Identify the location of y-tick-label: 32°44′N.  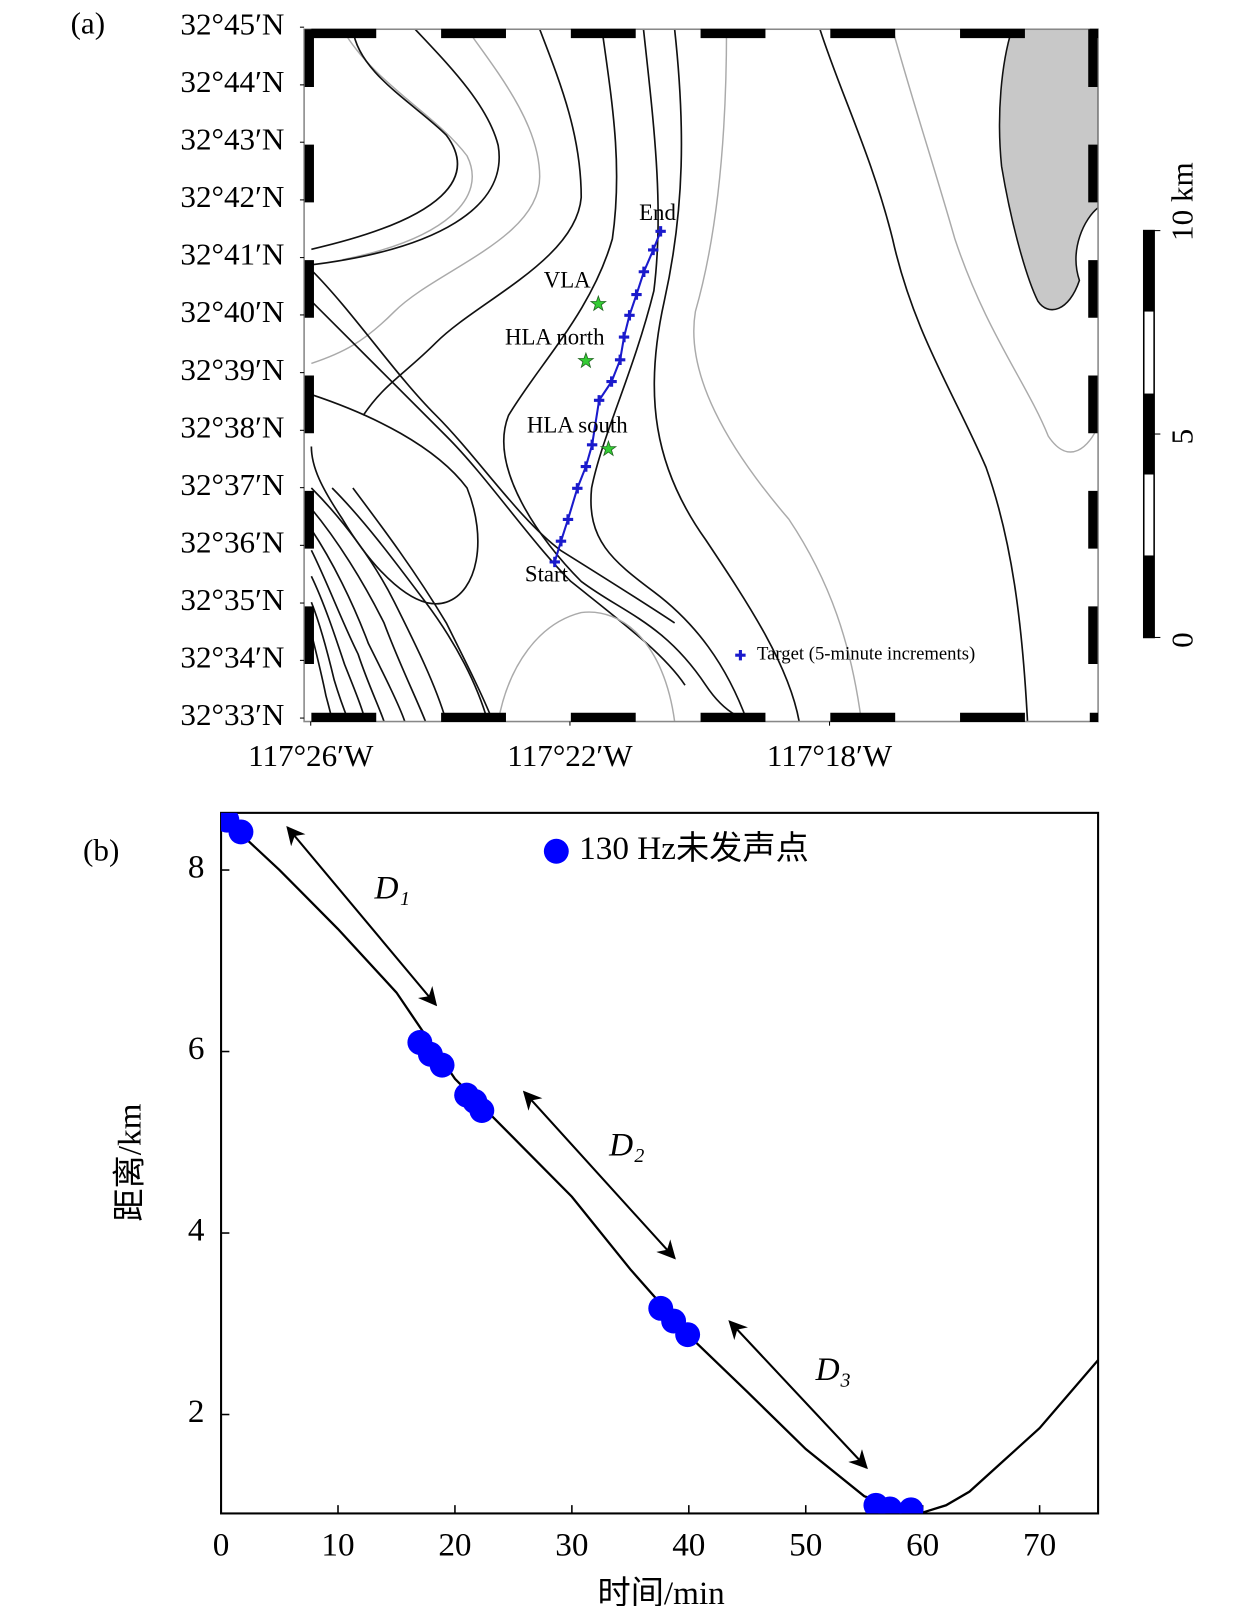
(232, 81).